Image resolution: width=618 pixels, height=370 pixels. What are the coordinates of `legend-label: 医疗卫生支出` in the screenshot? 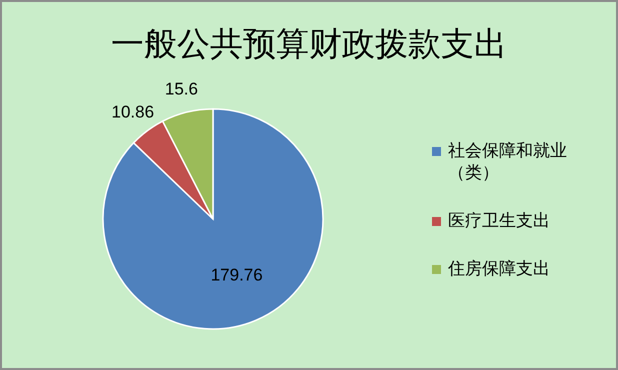 It's located at (499, 220).